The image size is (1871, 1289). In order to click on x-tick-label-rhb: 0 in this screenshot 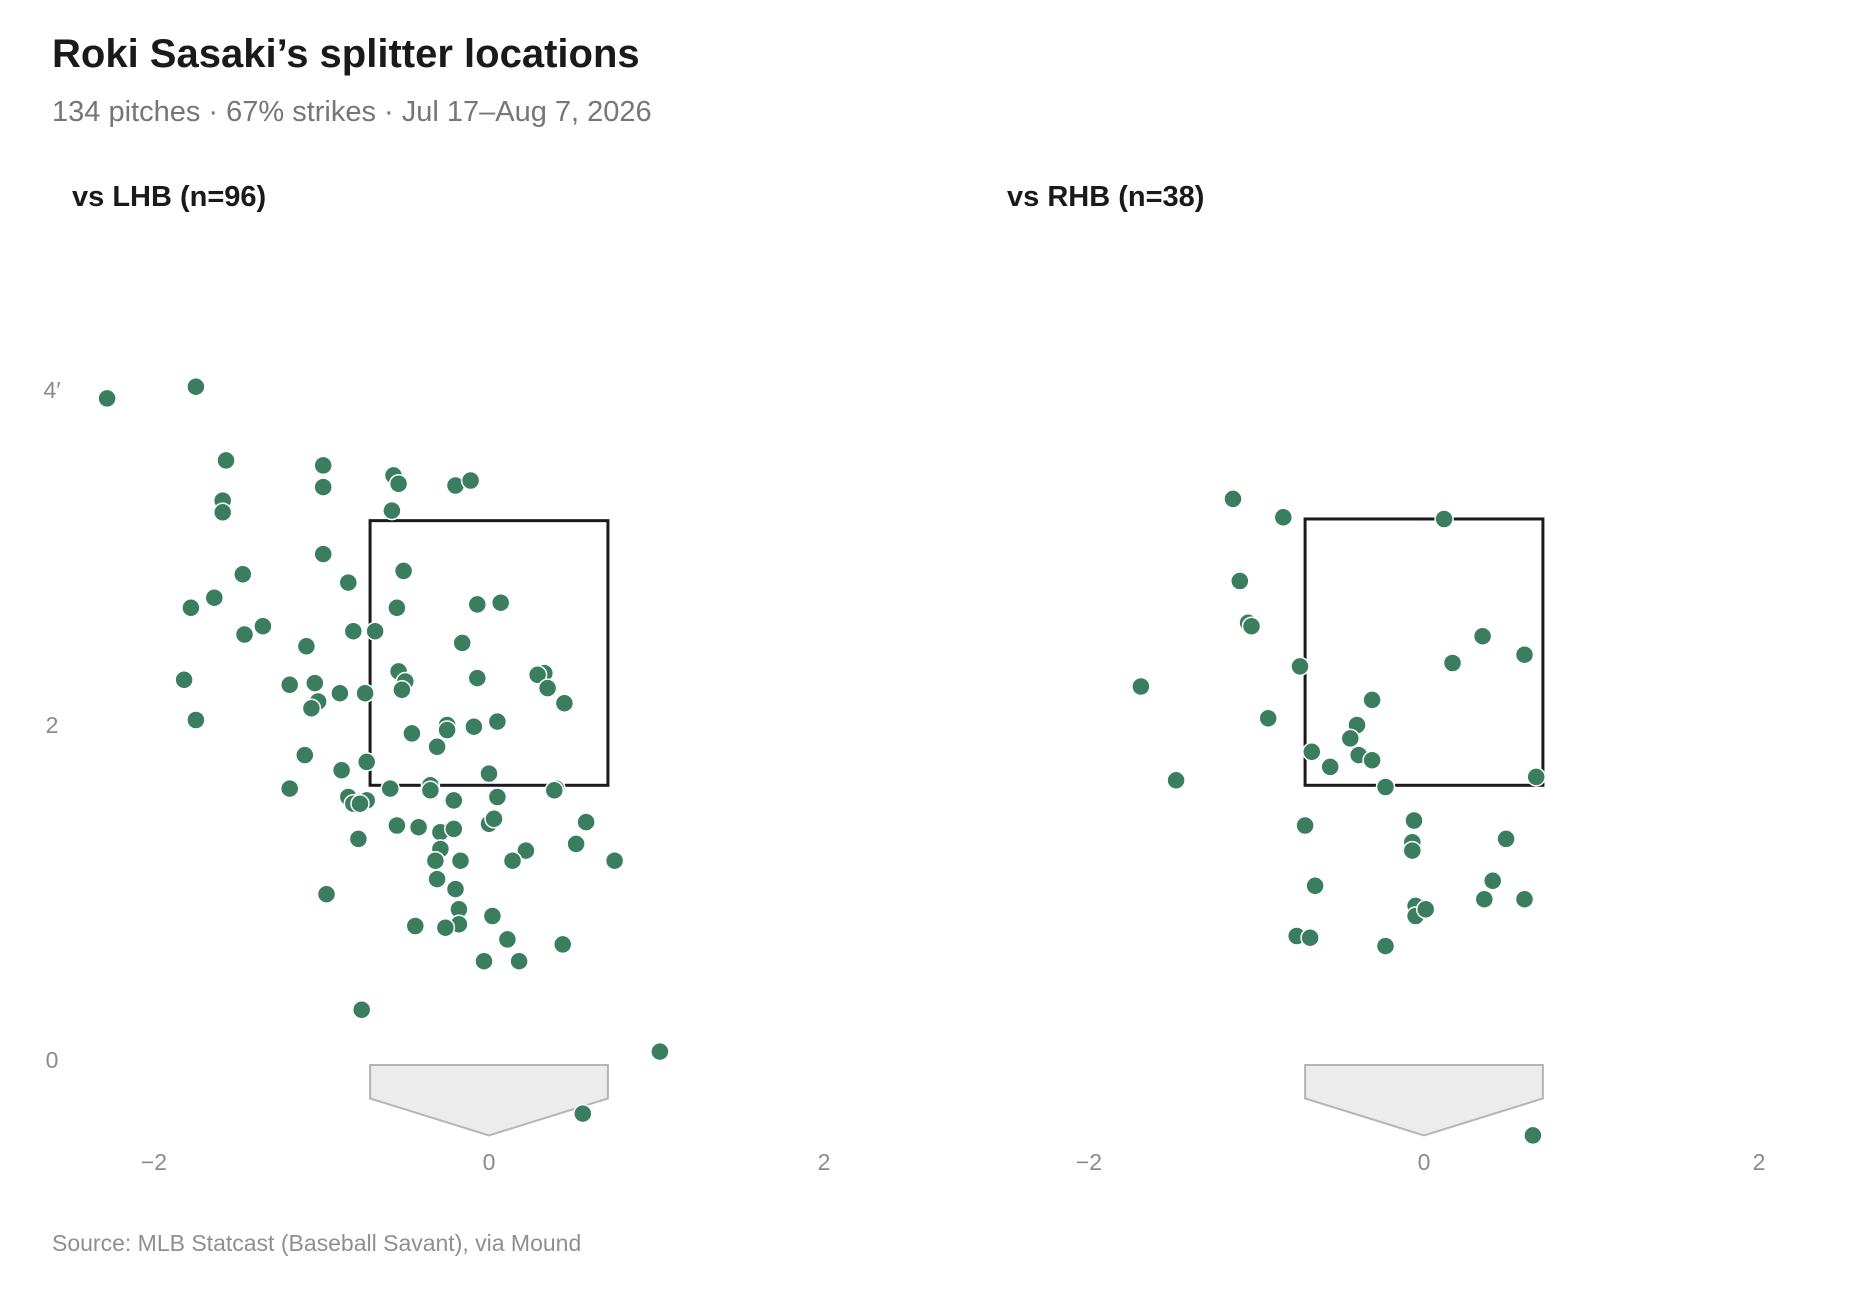, I will do `click(1424, 1162)`.